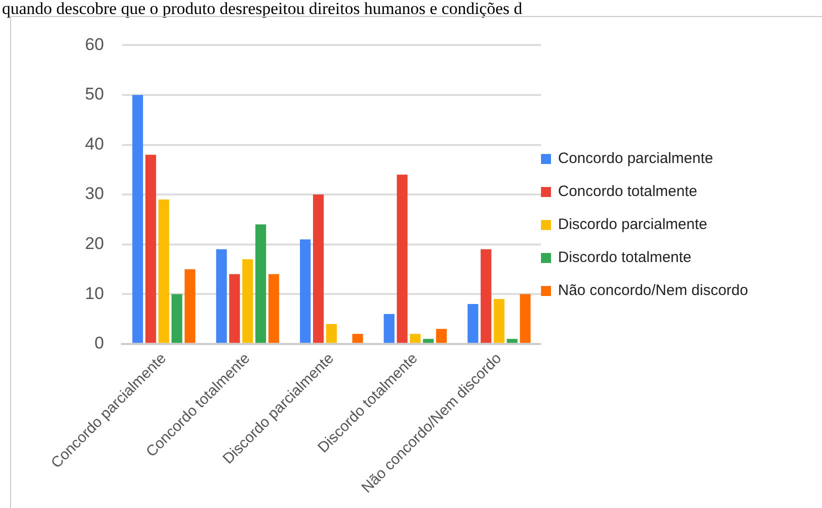 The height and width of the screenshot is (508, 822). Describe the element at coordinates (94, 243) in the screenshot. I see `y-tick-label: 20` at that location.